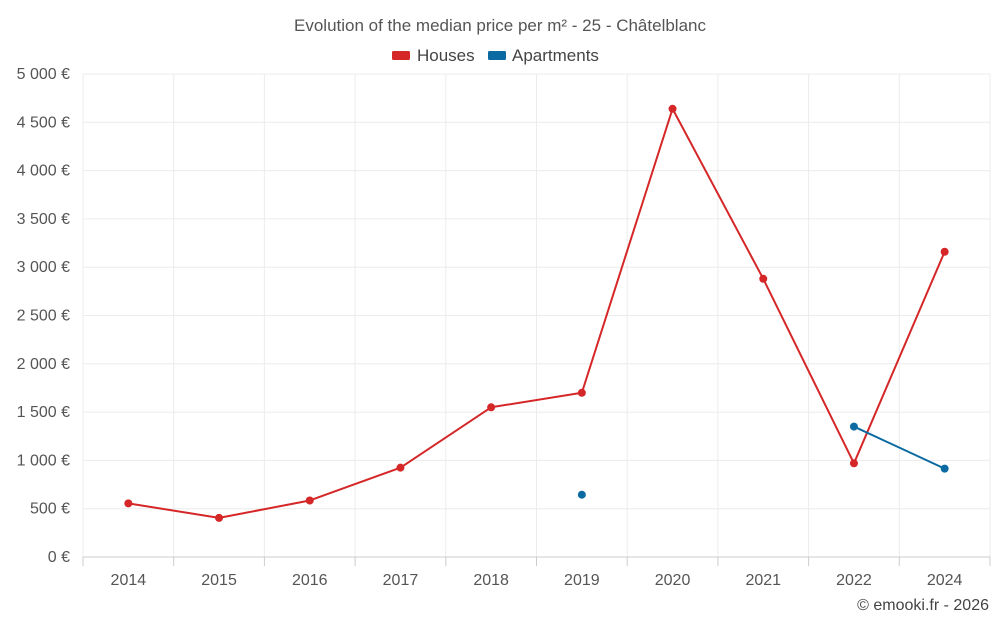 This screenshot has width=1000, height=630. What do you see at coordinates (854, 580) in the screenshot?
I see `x-tick-label: 2022` at bounding box center [854, 580].